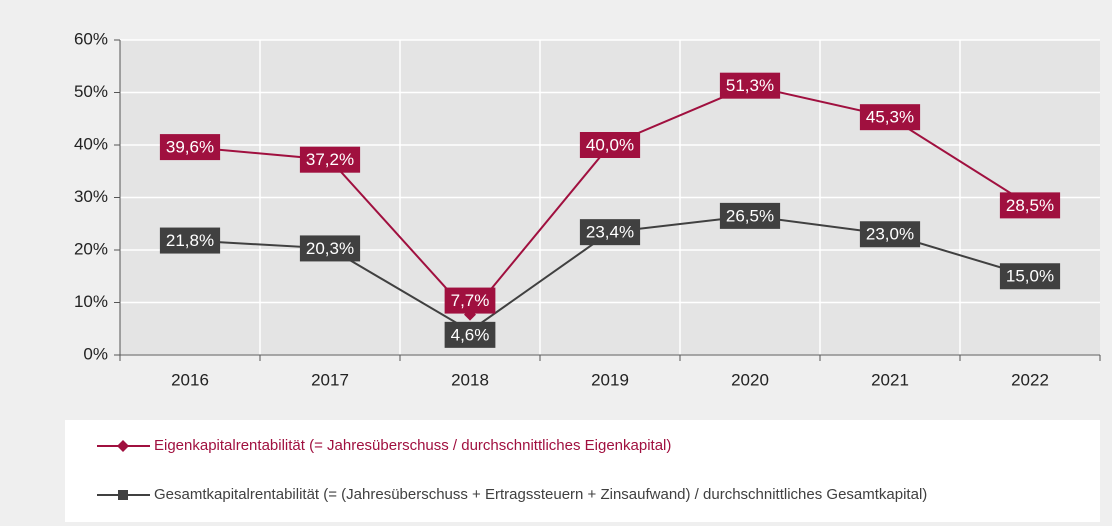  Describe the element at coordinates (91, 248) in the screenshot. I see `y-tick-label: 20%` at that location.